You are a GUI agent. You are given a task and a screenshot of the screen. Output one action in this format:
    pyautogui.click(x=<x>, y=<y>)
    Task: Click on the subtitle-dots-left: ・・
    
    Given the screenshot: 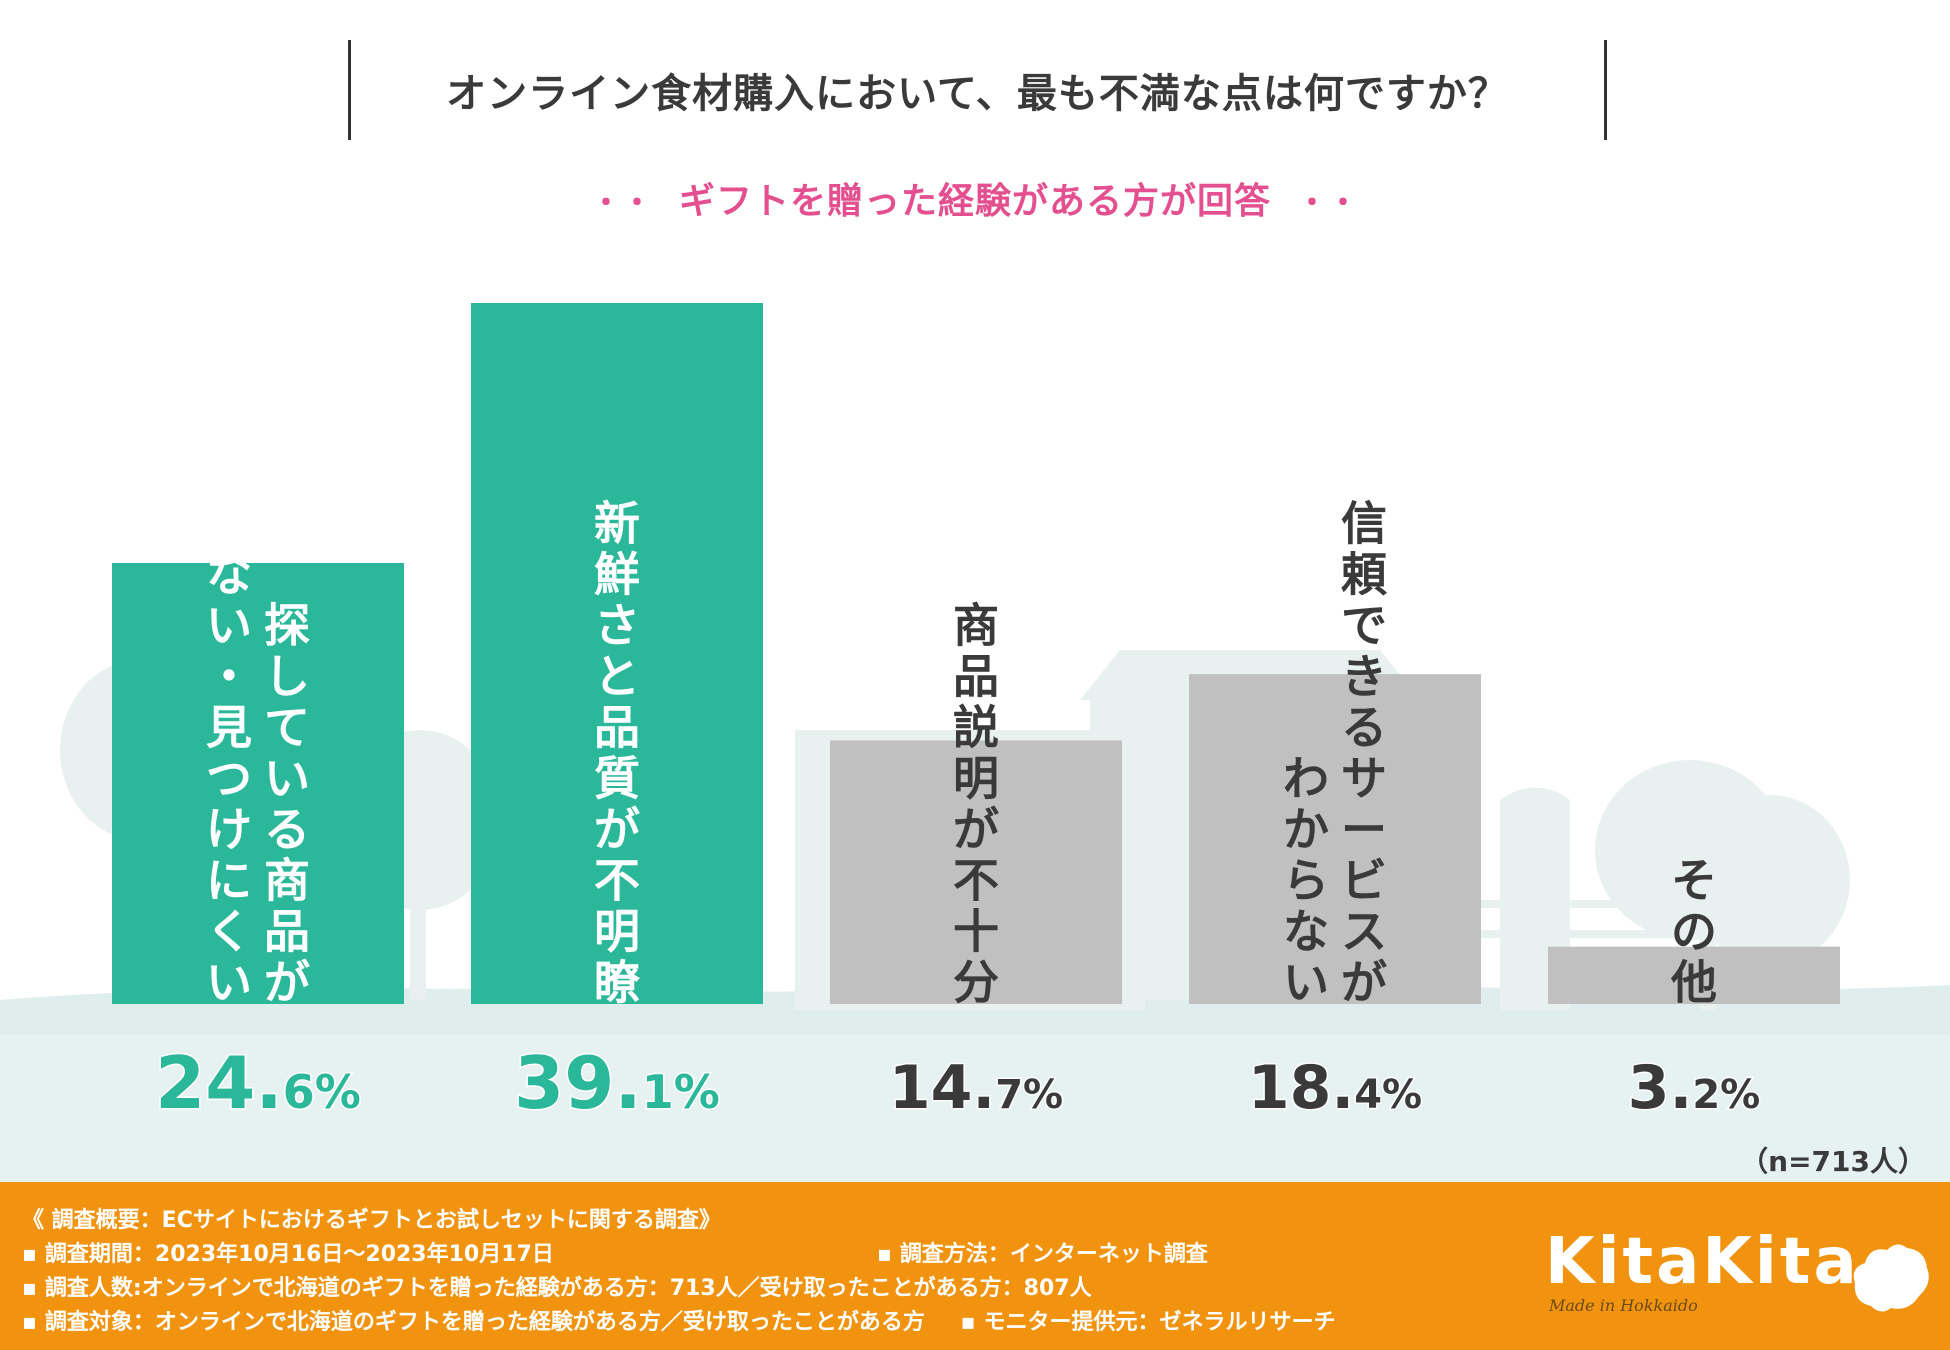 What is the action you would take?
    pyautogui.click(x=621, y=203)
    